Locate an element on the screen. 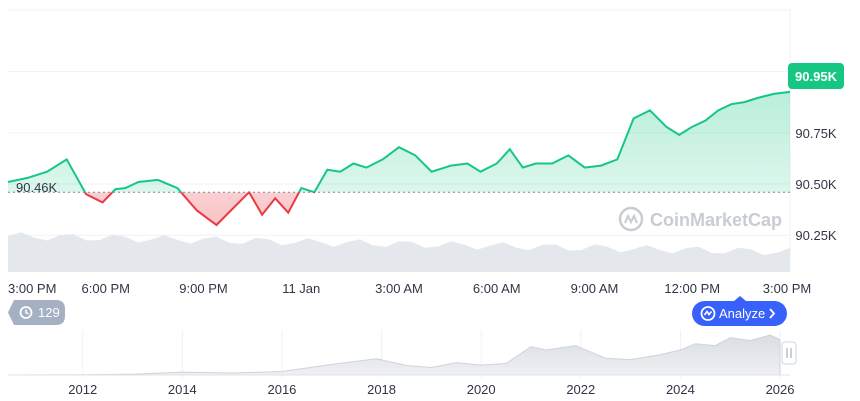 The width and height of the screenshot is (860, 401). overview-tick-label: 2020 is located at coordinates (481, 389).